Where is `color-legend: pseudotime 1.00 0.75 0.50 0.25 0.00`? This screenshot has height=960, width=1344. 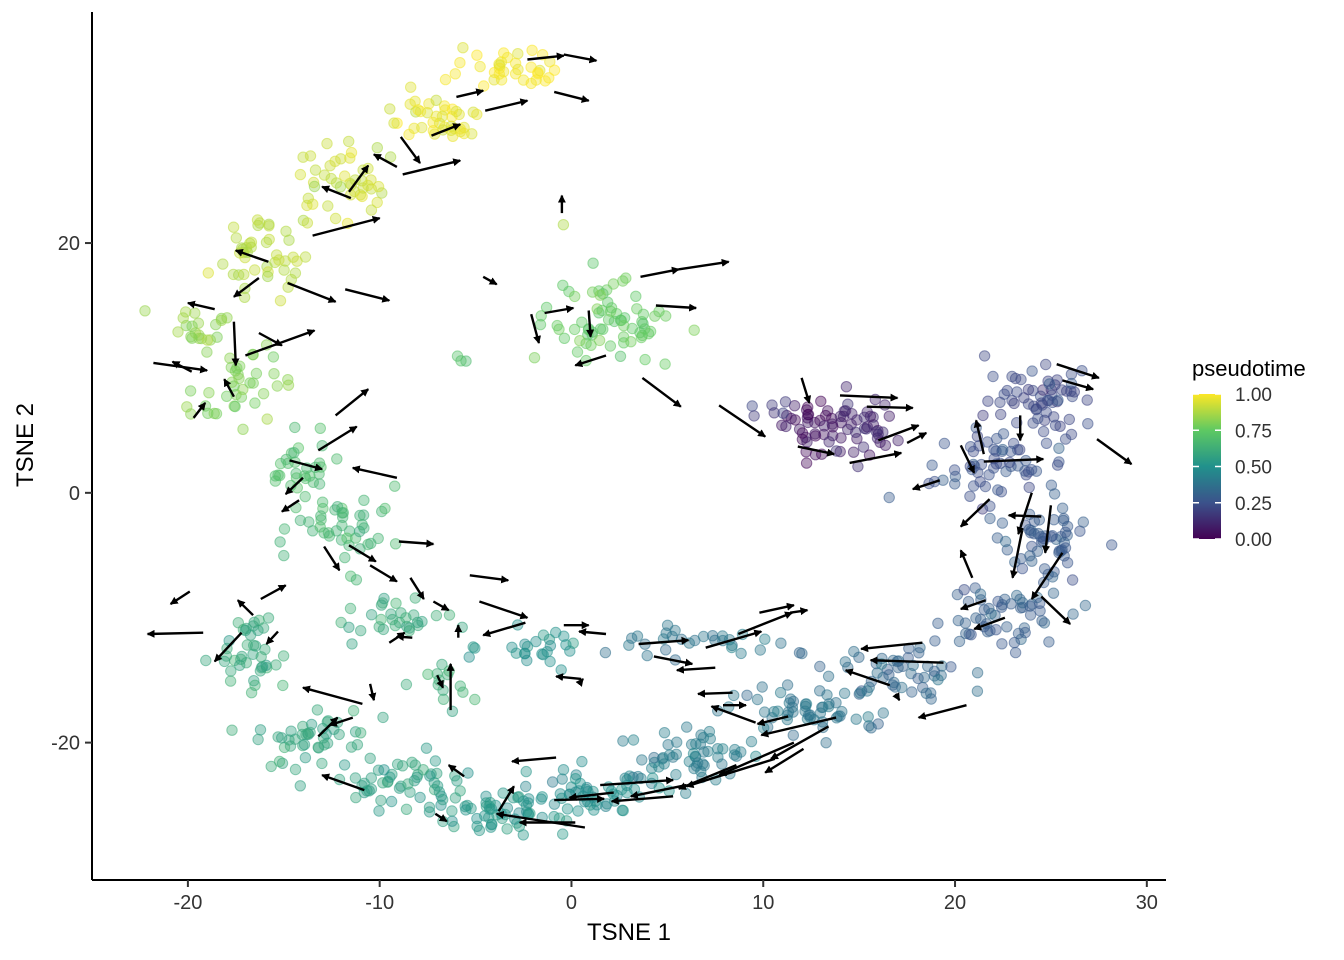
color-legend: pseudotime 1.00 0.75 0.50 0.25 0.00 is located at coordinates (1249, 453).